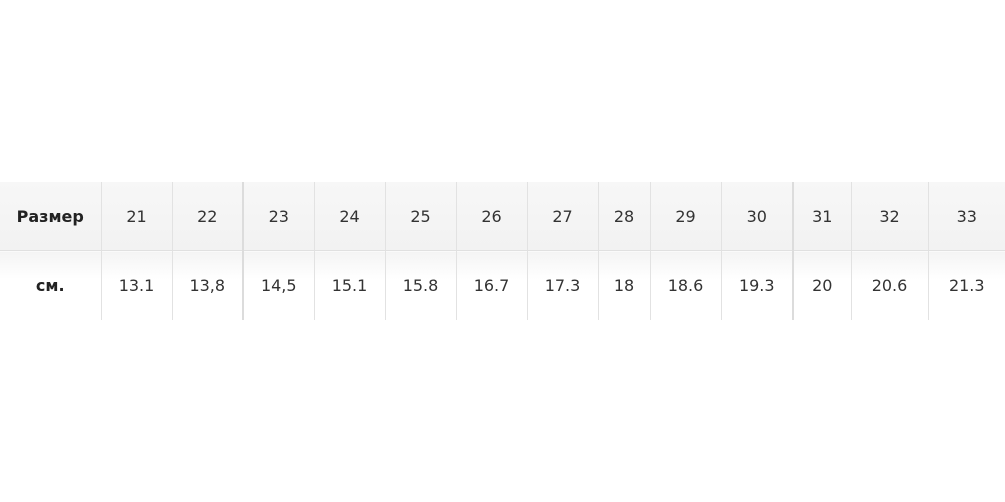 This screenshot has height=502, width=1005. What do you see at coordinates (349, 285) in the screenshot?
I see `cm-cell: 15.1` at bounding box center [349, 285].